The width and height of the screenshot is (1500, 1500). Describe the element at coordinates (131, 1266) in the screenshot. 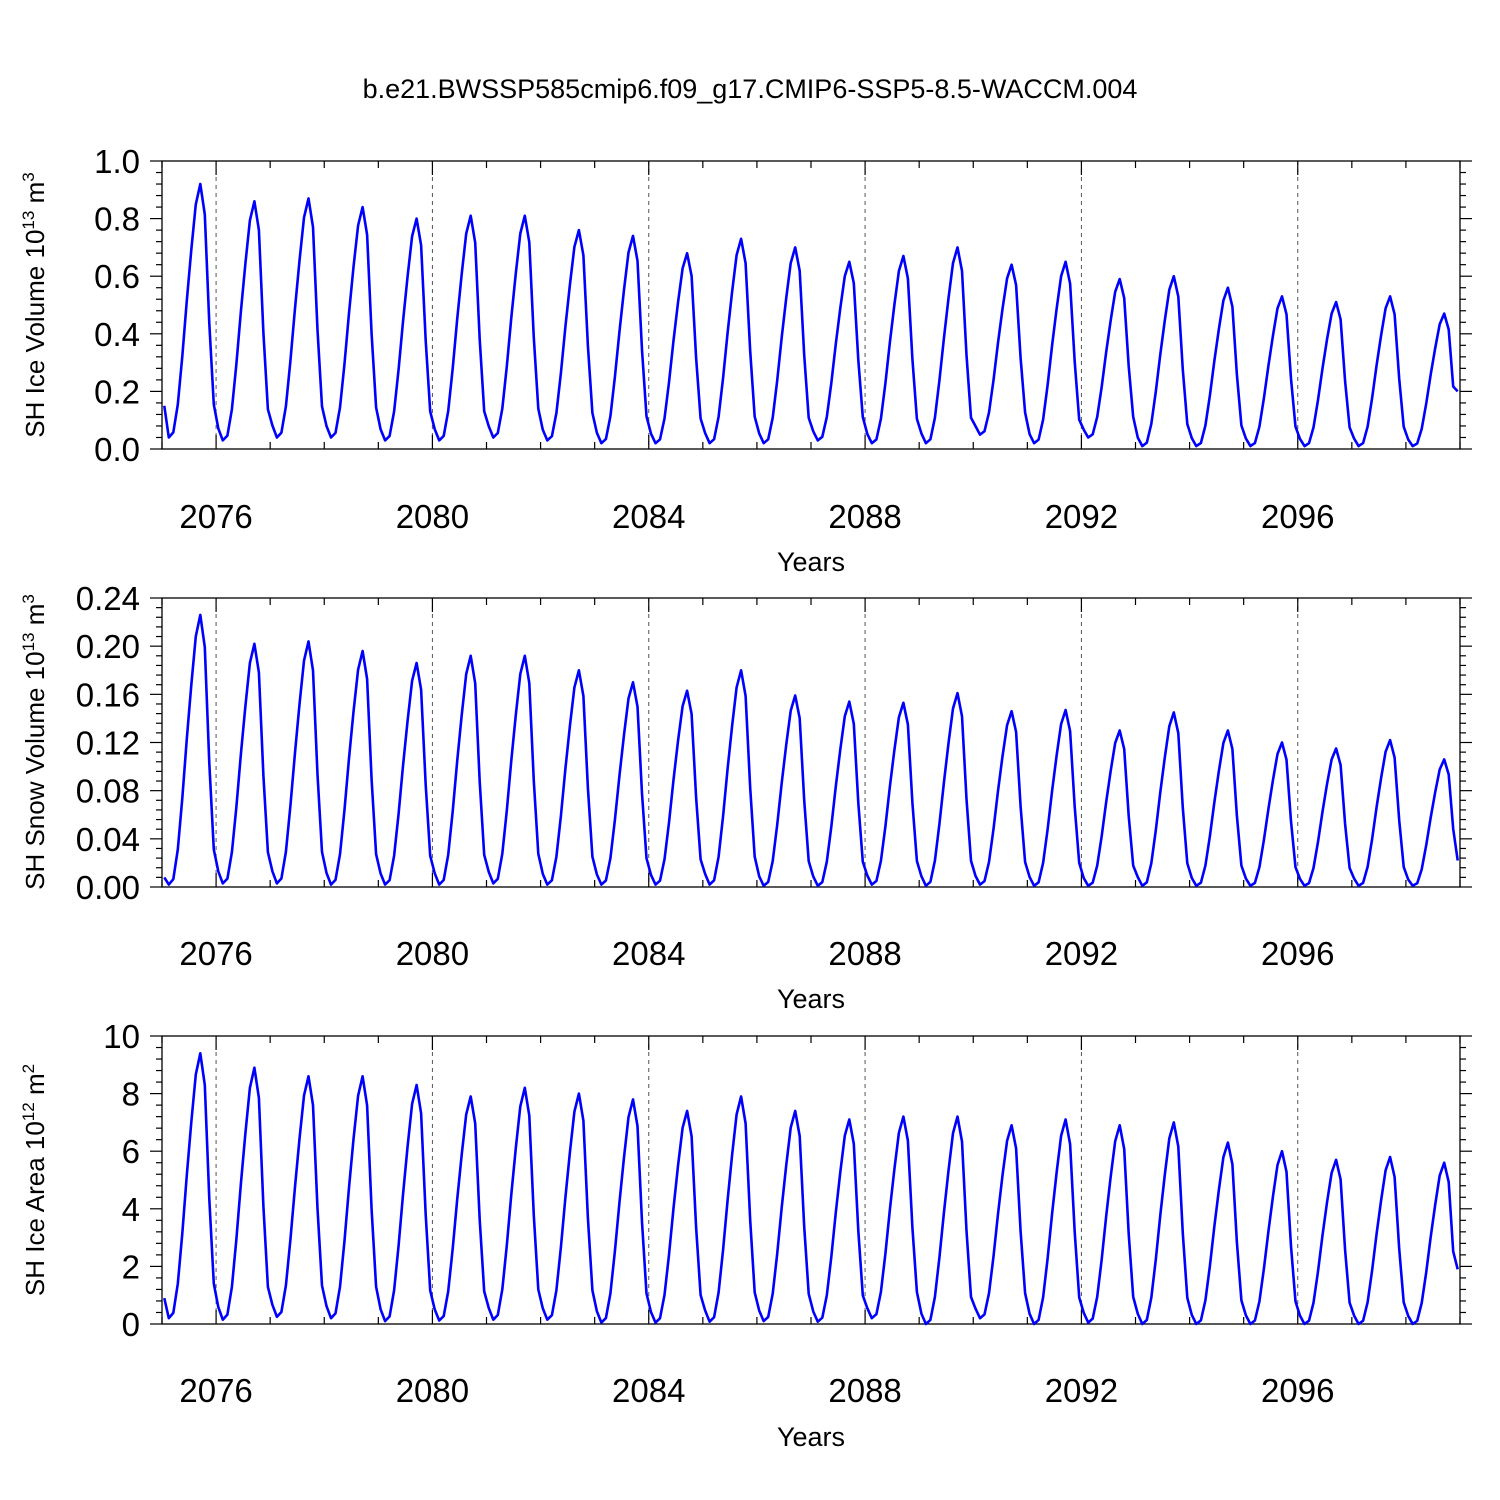

I see `y-tick-label: 2` at that location.